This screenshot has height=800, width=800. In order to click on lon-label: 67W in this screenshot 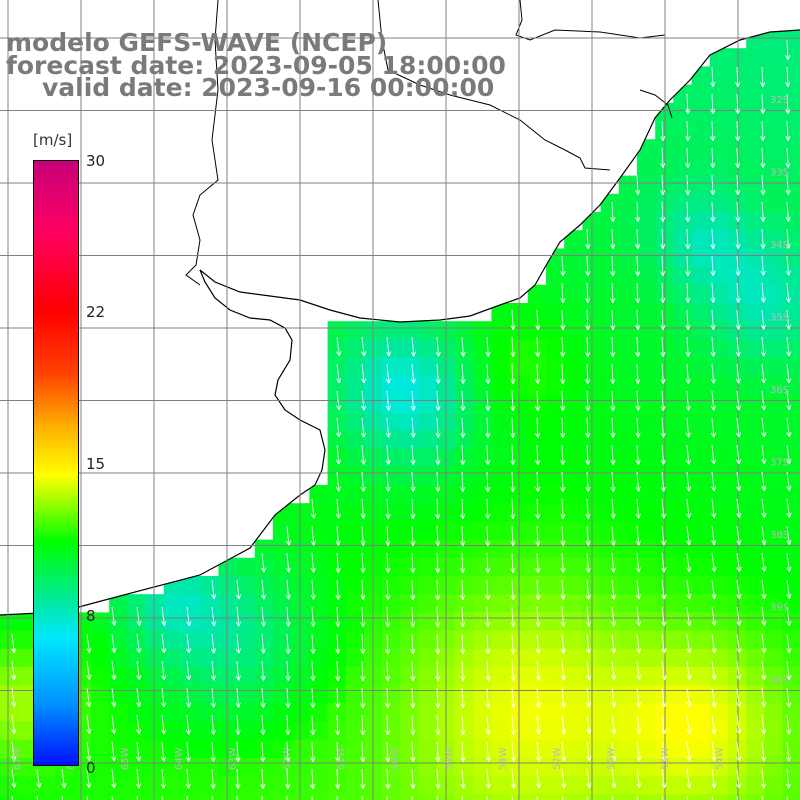, I will do `click(17, 758)`.